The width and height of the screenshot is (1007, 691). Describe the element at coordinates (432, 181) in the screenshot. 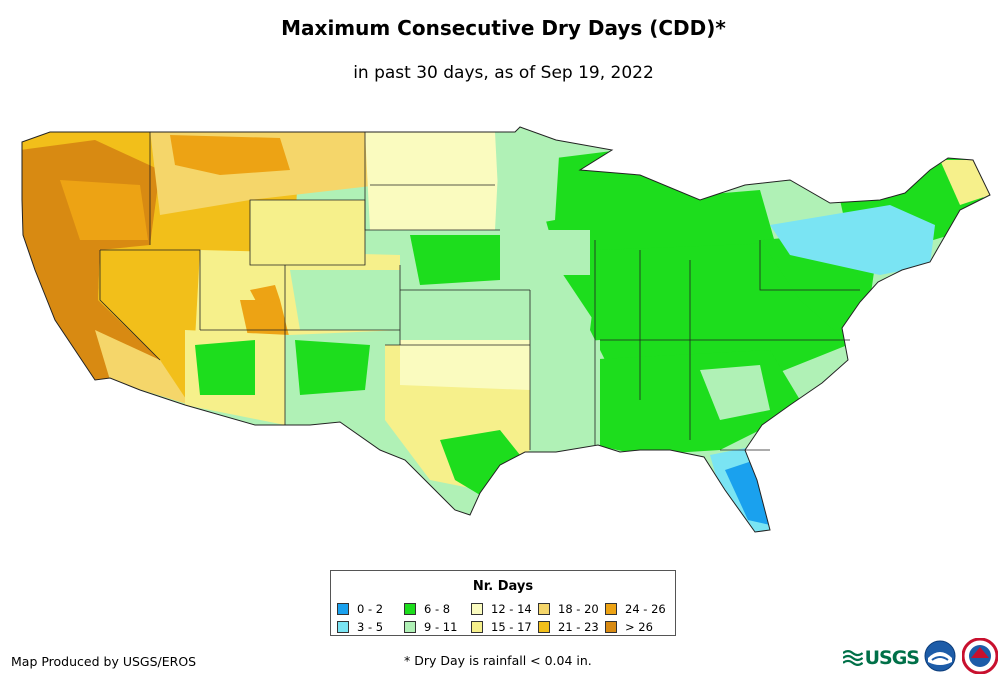

I see `region-northern-plains` at that location.